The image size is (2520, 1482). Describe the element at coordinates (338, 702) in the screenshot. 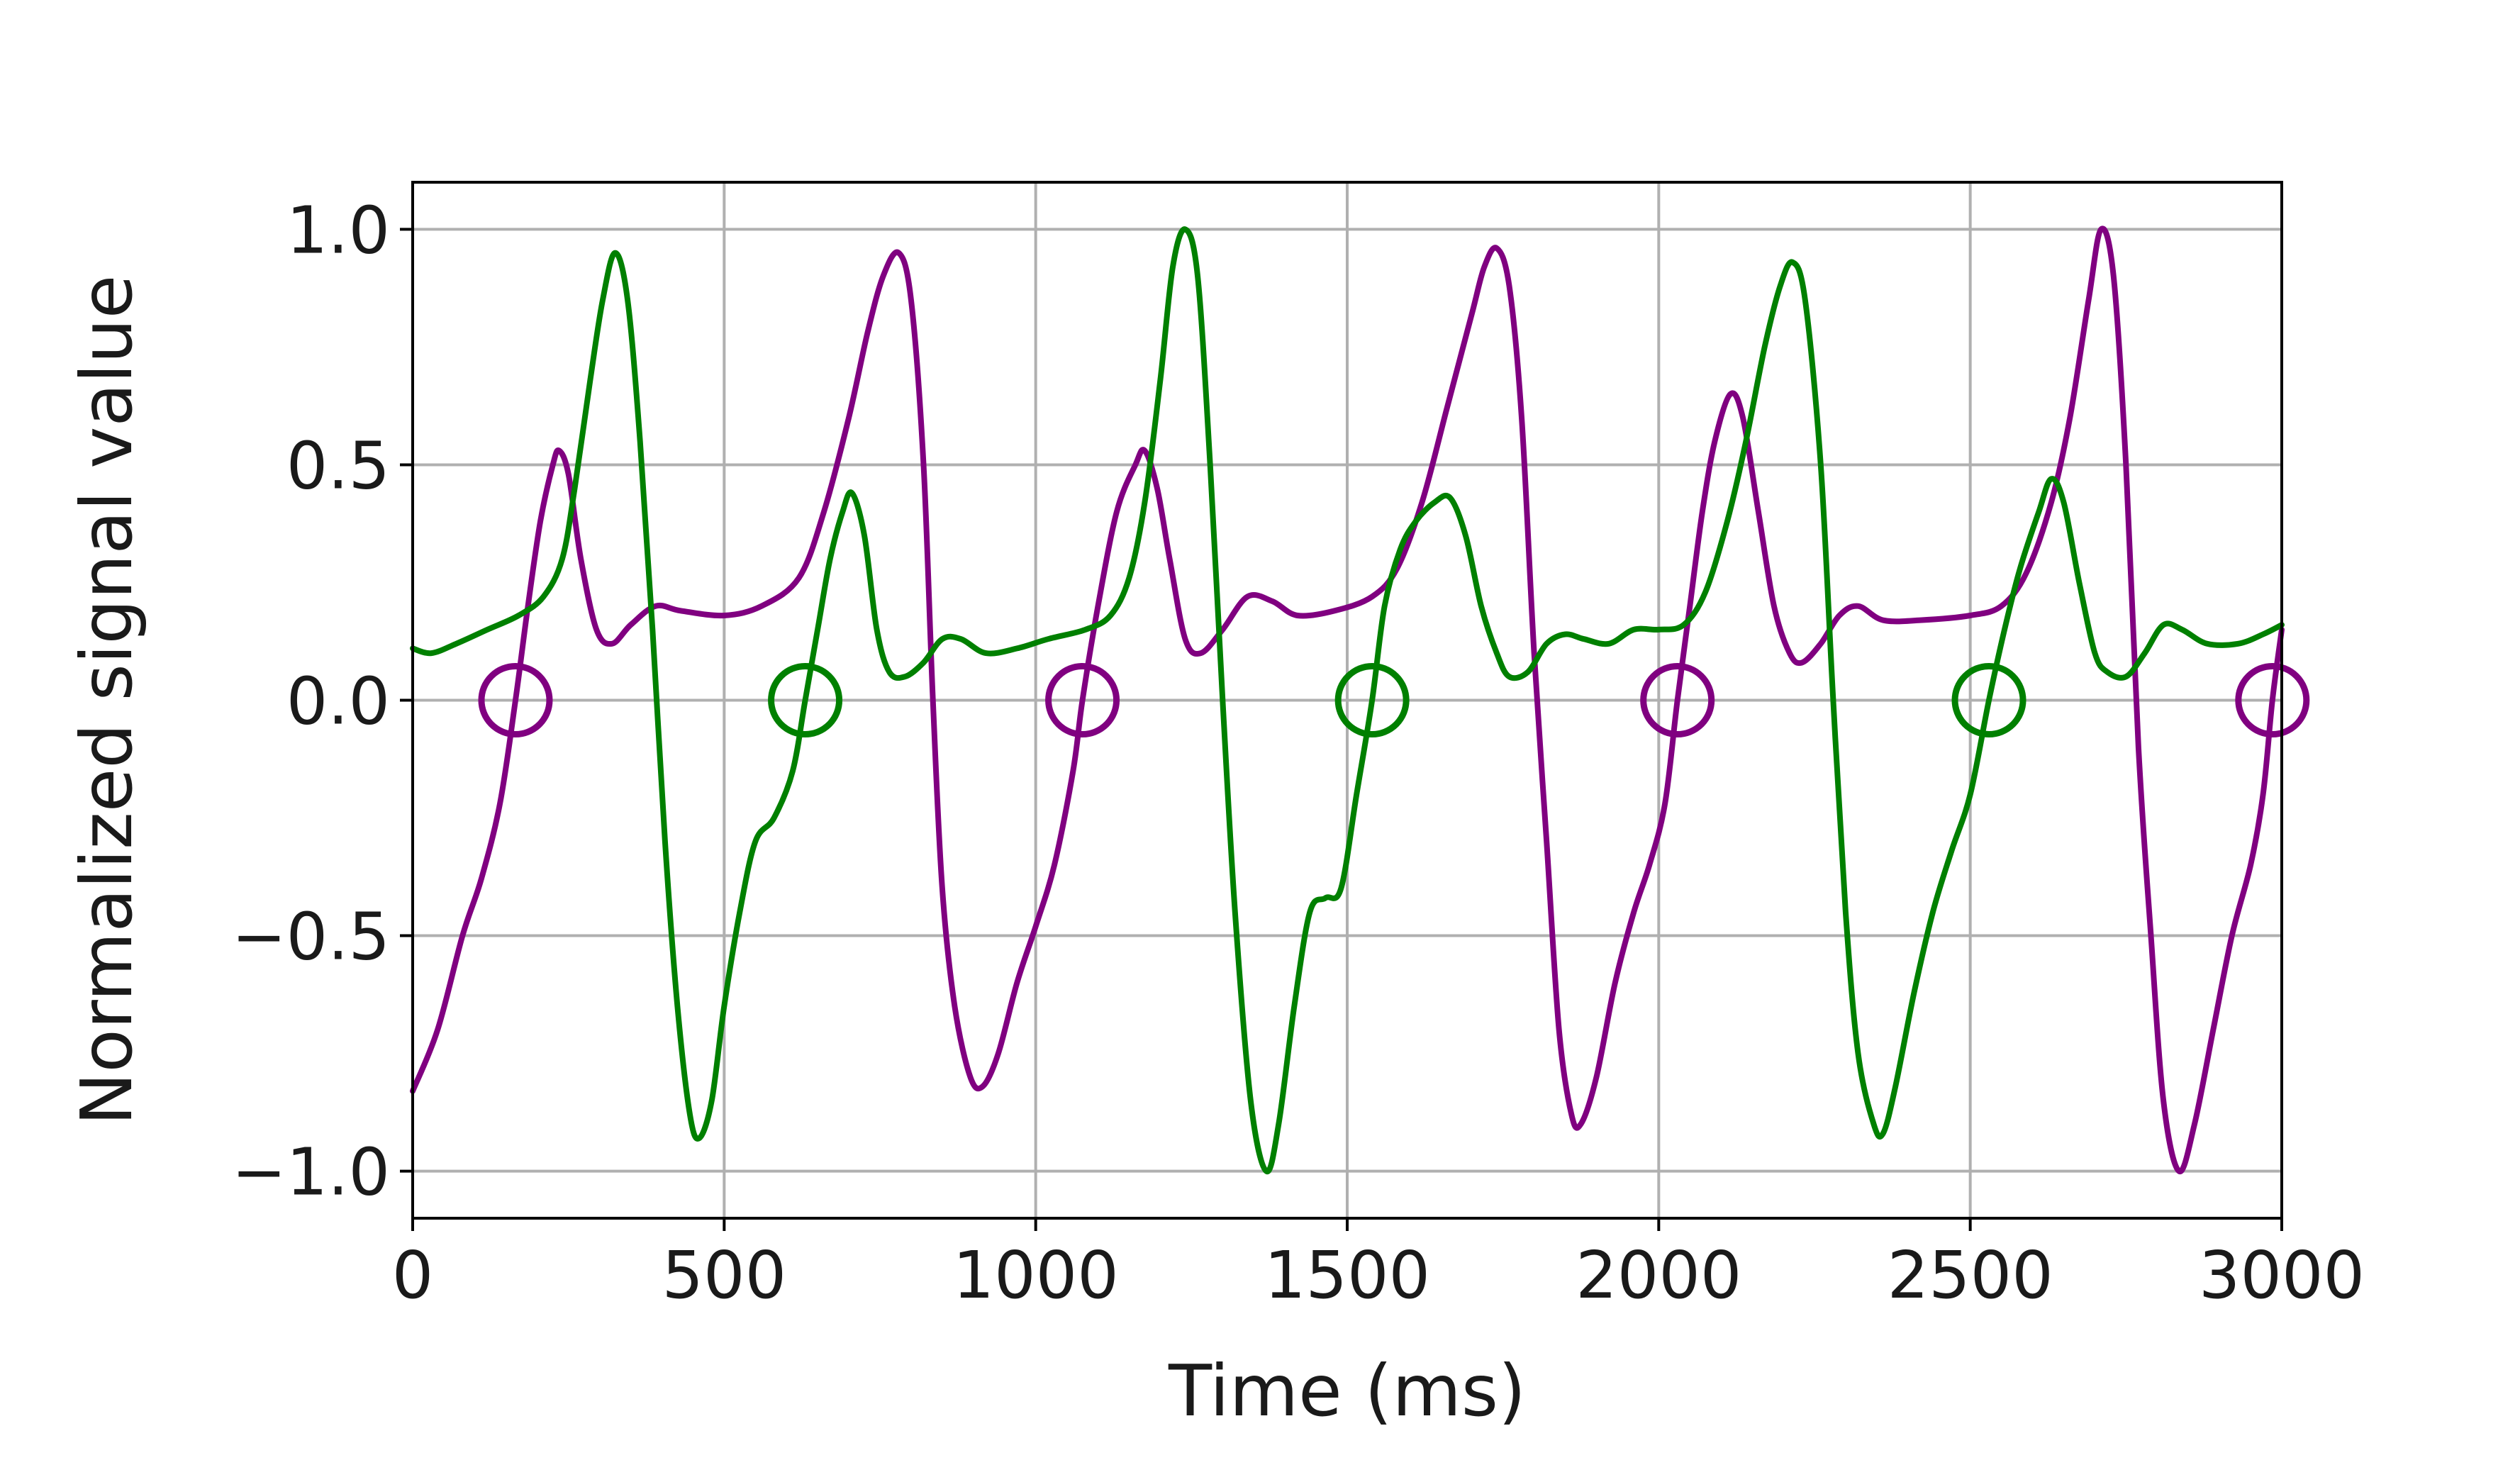

I see `y-tick-label-2: 0.0` at that location.